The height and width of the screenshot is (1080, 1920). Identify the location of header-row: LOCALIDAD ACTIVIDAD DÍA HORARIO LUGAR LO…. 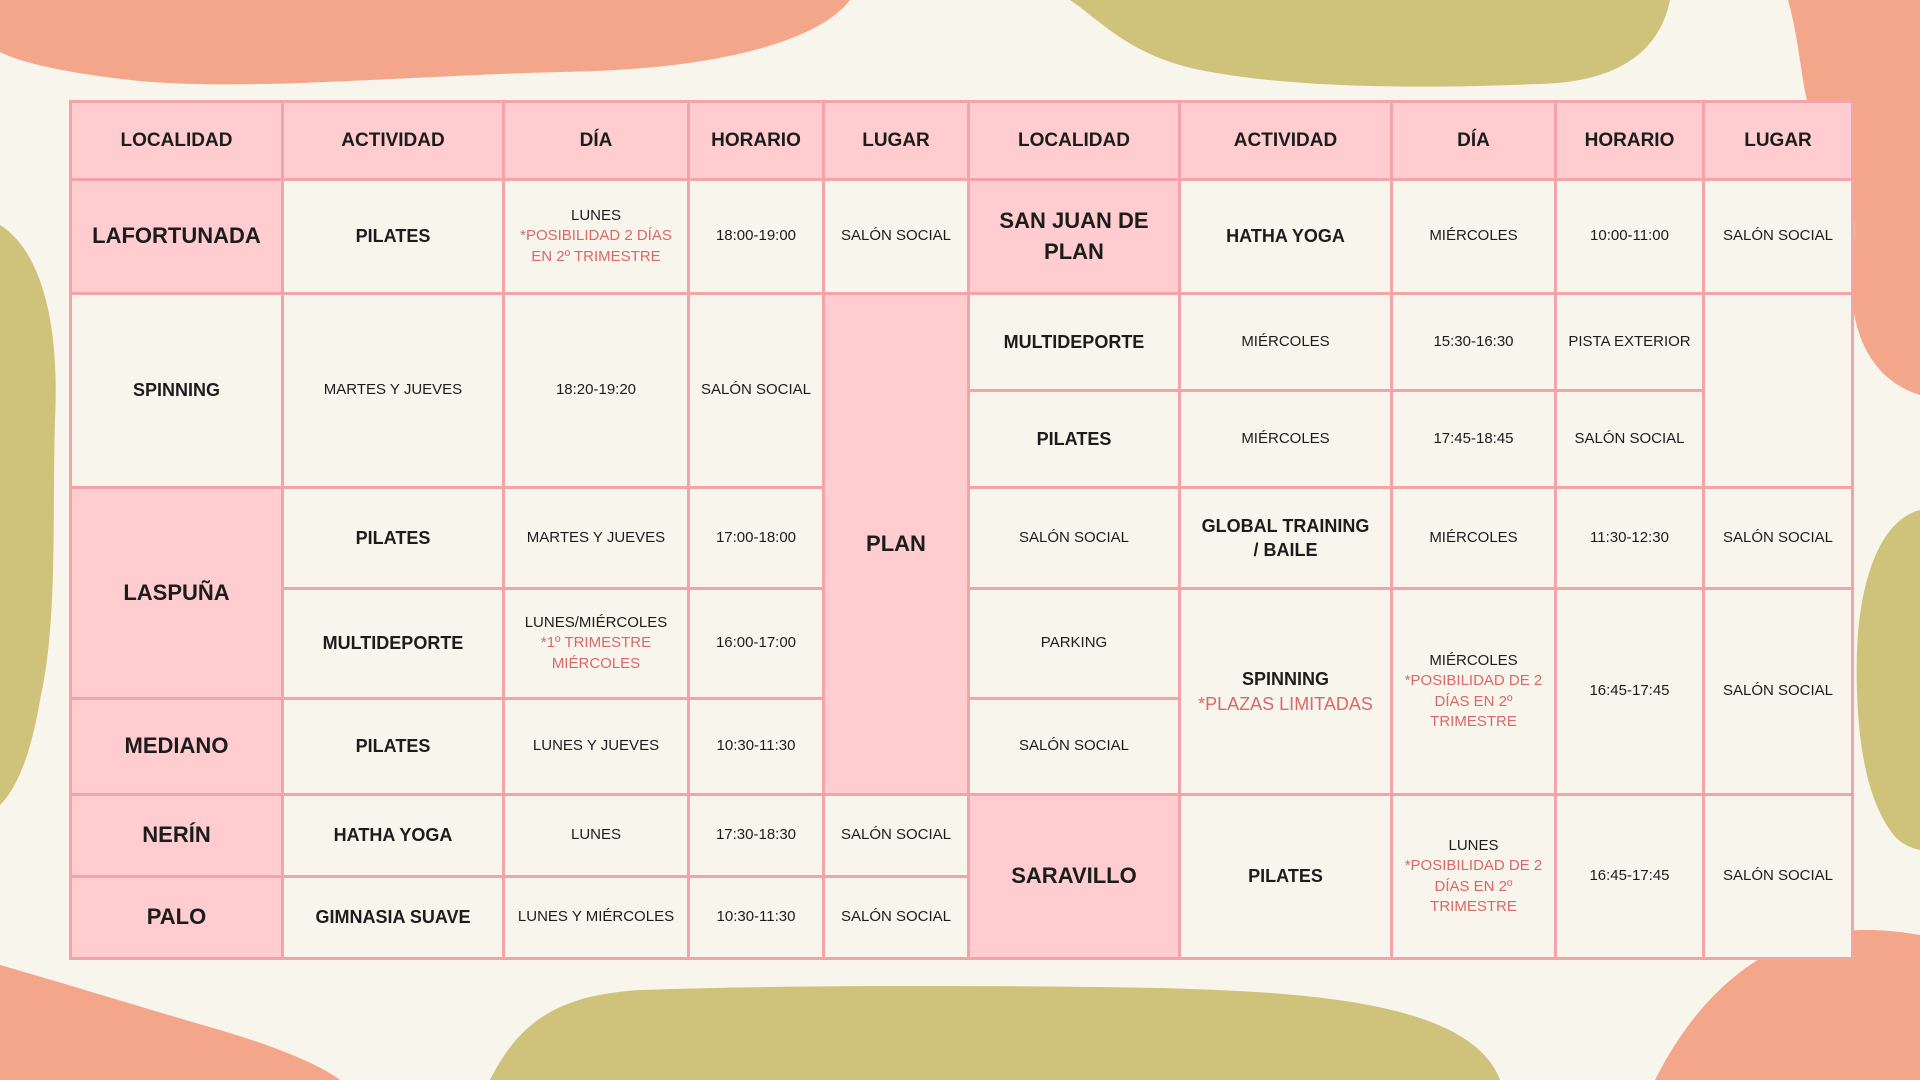
(961, 140).